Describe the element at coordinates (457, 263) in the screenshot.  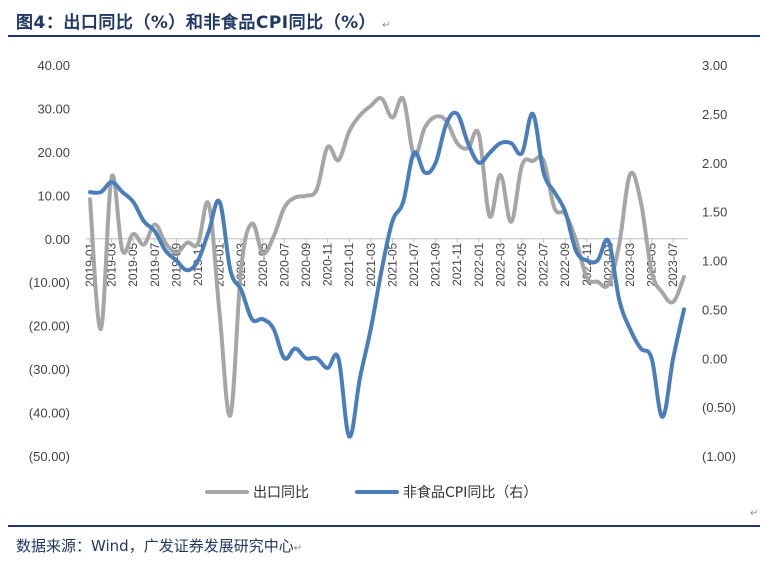
I see `x-tick-label: 2021-11` at that location.